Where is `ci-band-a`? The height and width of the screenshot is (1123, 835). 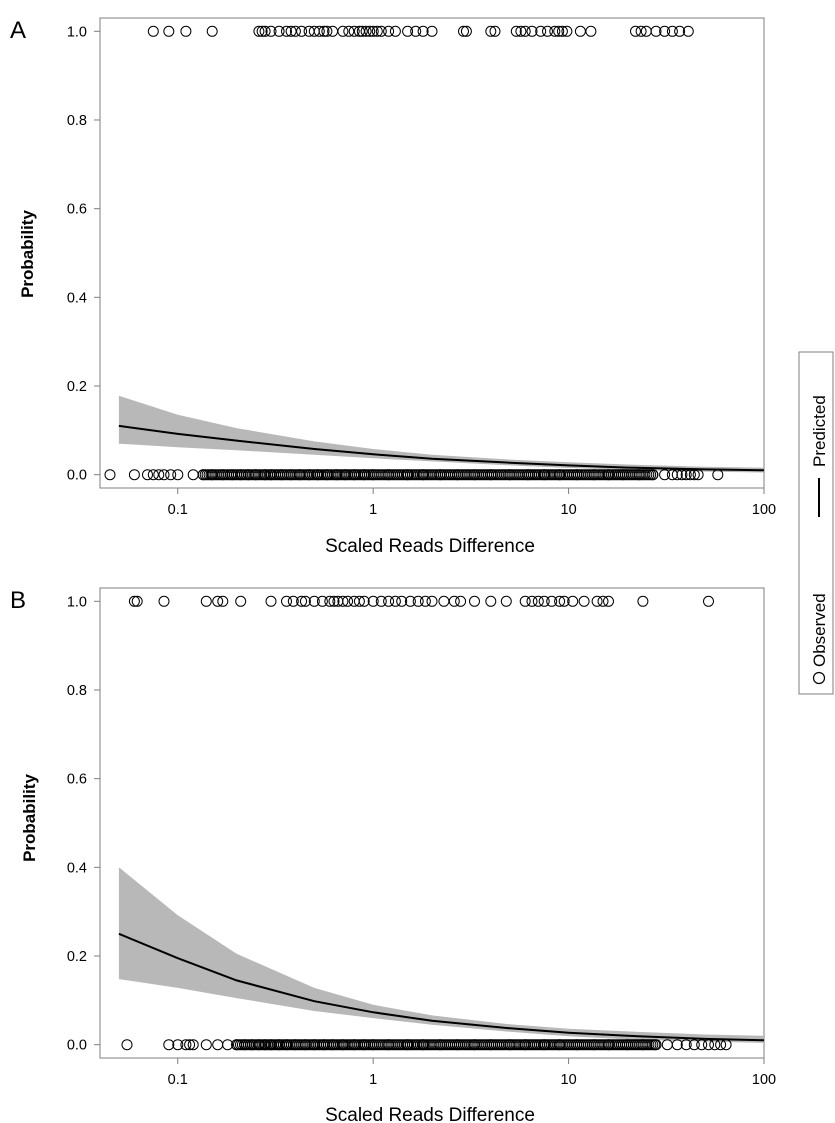 ci-band-a is located at coordinates (441, 434).